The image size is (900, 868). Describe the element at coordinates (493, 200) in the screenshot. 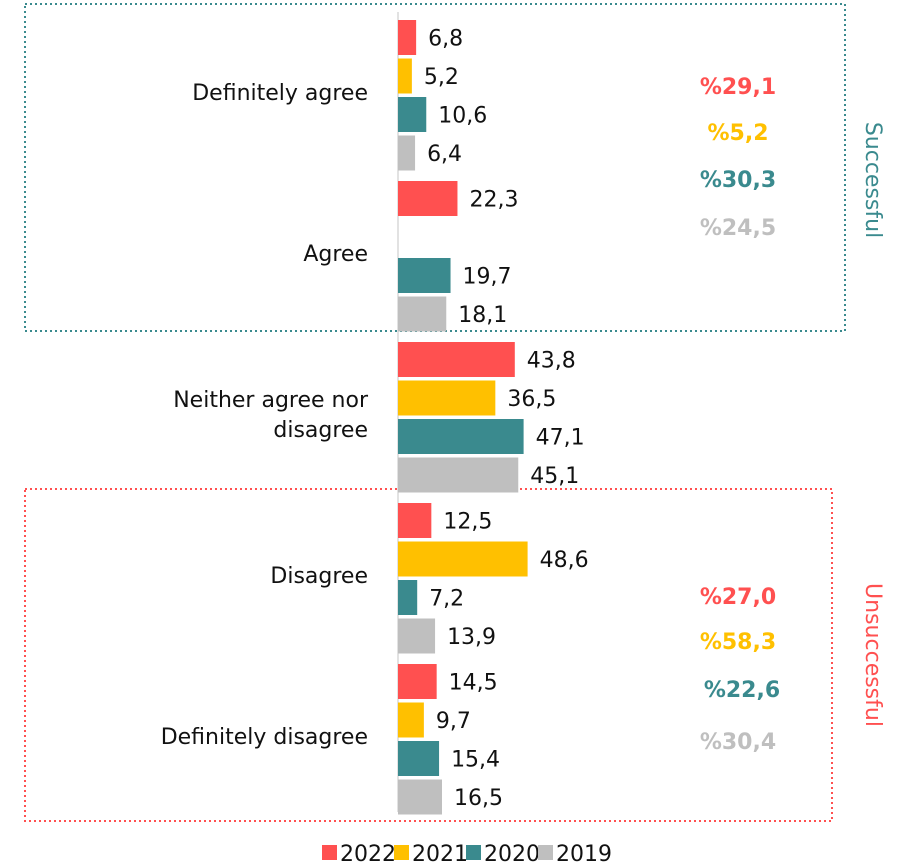

I see `value-label: 22,3` at that location.